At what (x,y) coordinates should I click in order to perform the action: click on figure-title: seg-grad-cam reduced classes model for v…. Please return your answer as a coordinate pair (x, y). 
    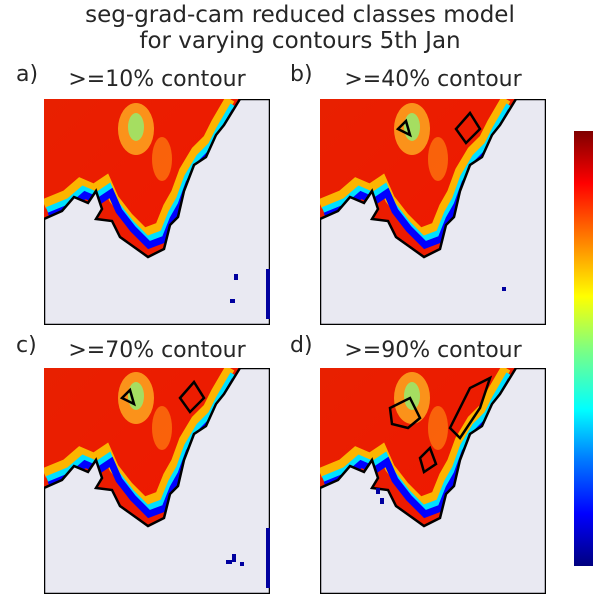
    Looking at the image, I should click on (300, 28).